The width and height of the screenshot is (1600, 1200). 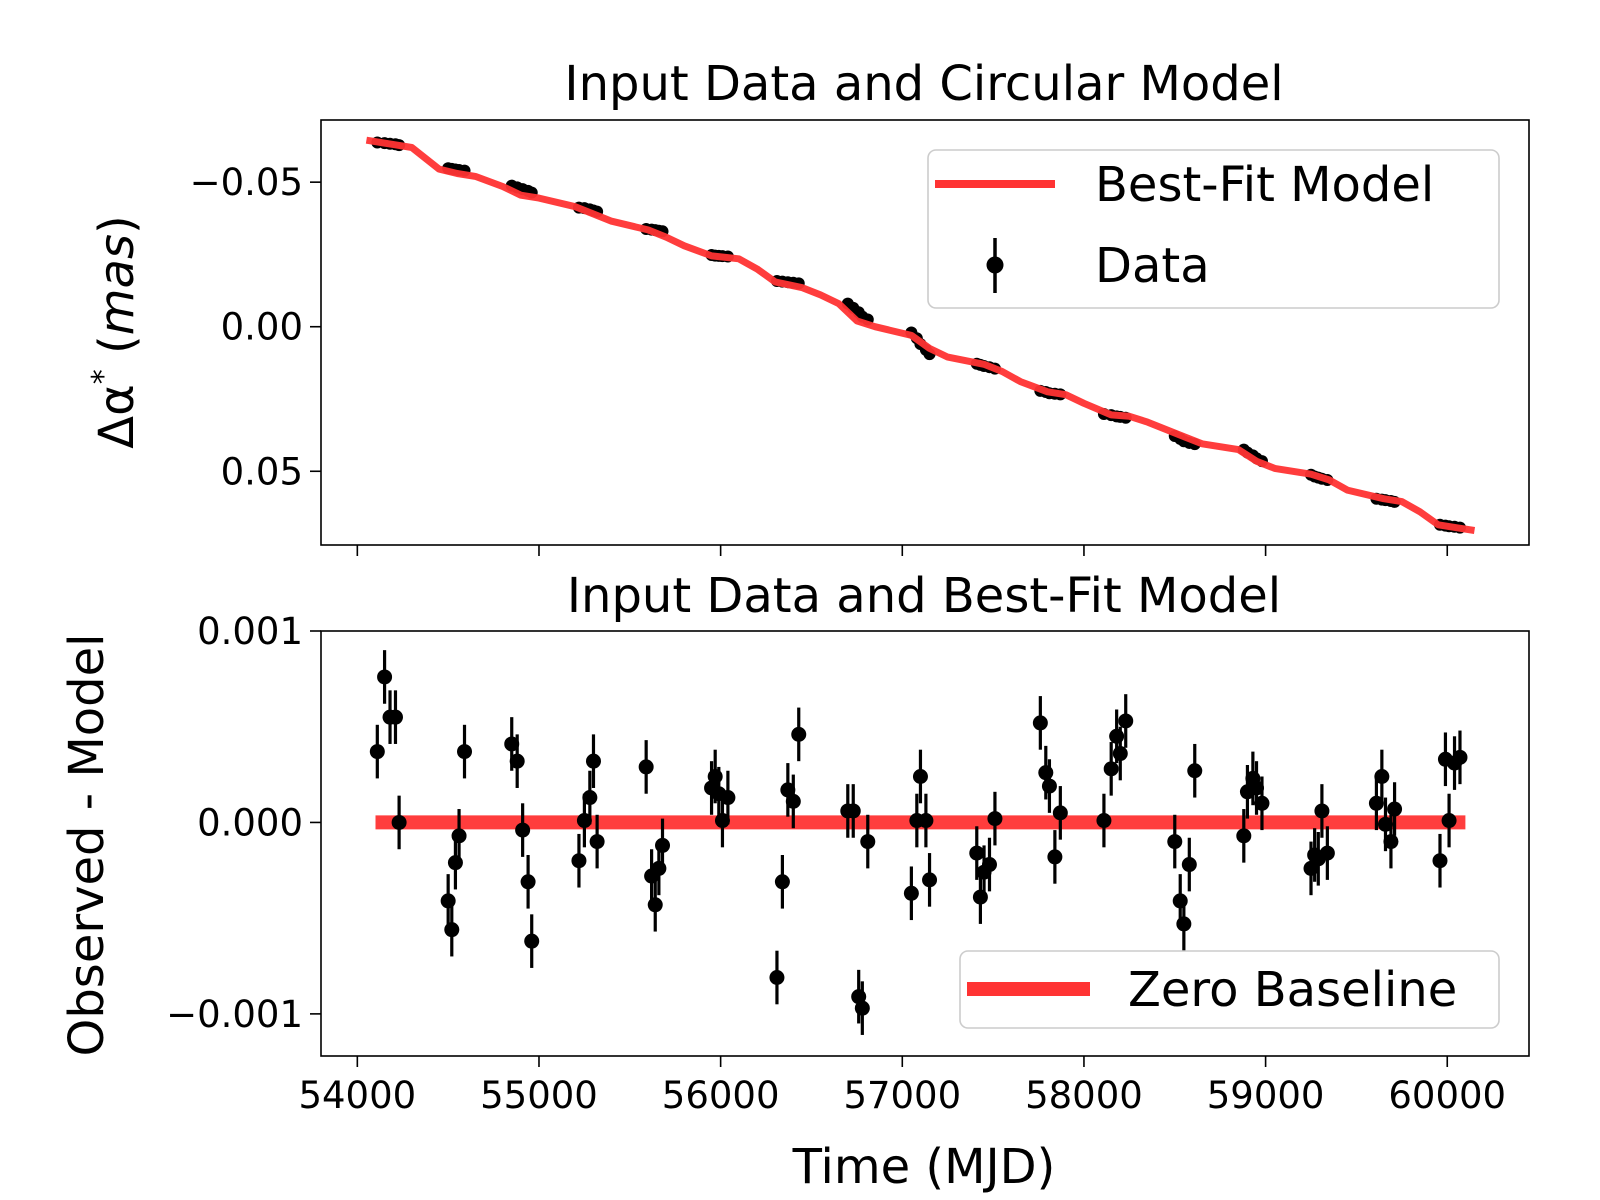 What do you see at coordinates (902, 550) in the screenshot?
I see `top-x-axis` at bounding box center [902, 550].